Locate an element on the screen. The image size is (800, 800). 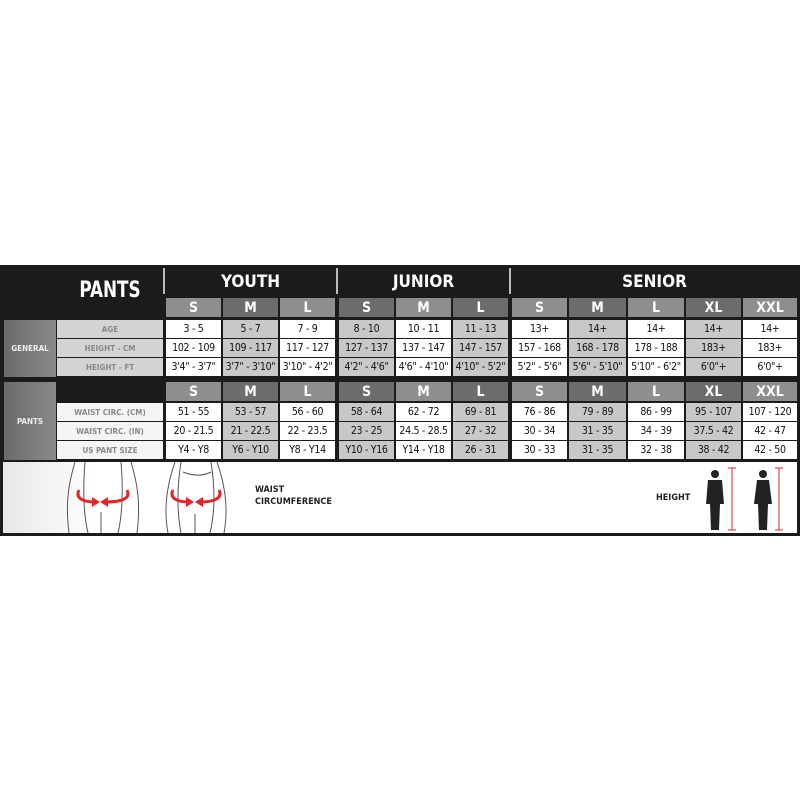
table-cell: 127 - 137 is located at coordinates (366, 348).